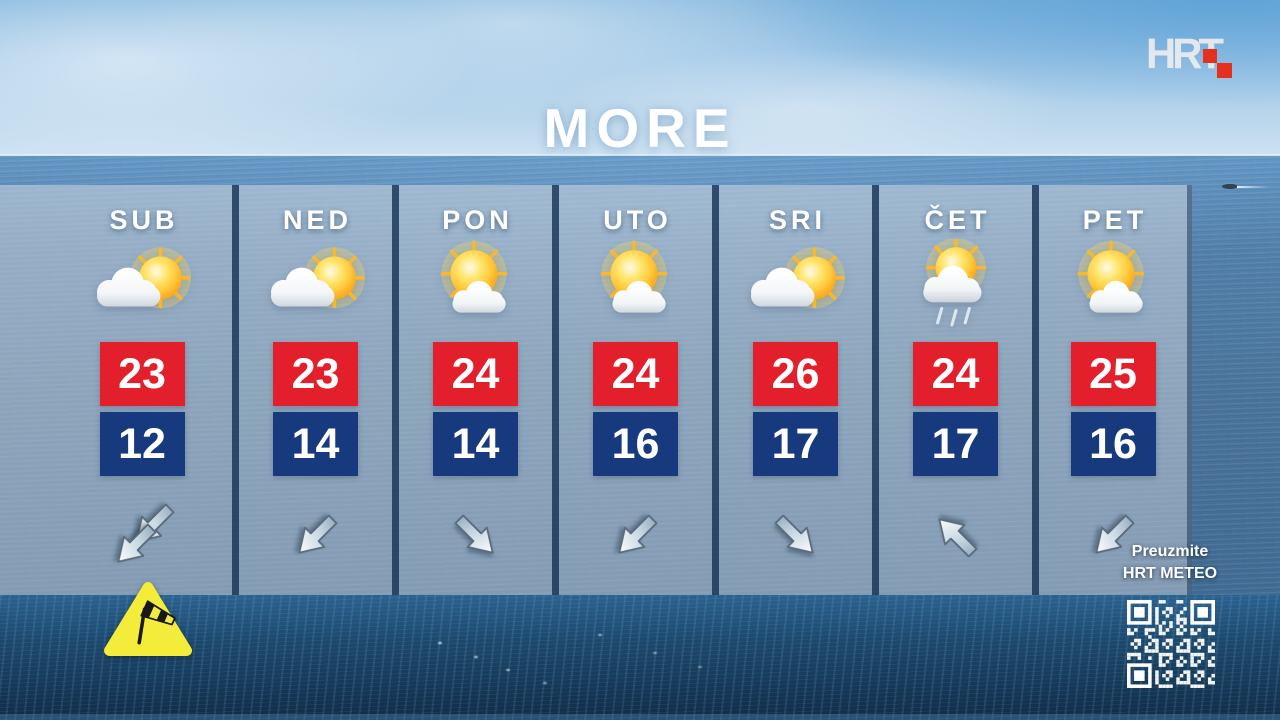 The width and height of the screenshot is (1280, 720). I want to click on day-column: UTO 24 16, so click(632, 390).